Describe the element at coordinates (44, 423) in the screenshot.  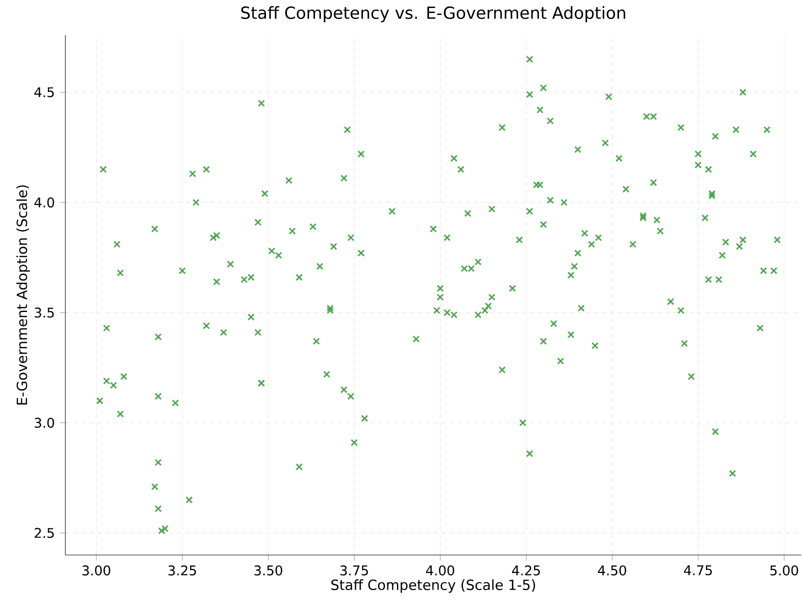
I see `y-tick-label: 3.0` at that location.